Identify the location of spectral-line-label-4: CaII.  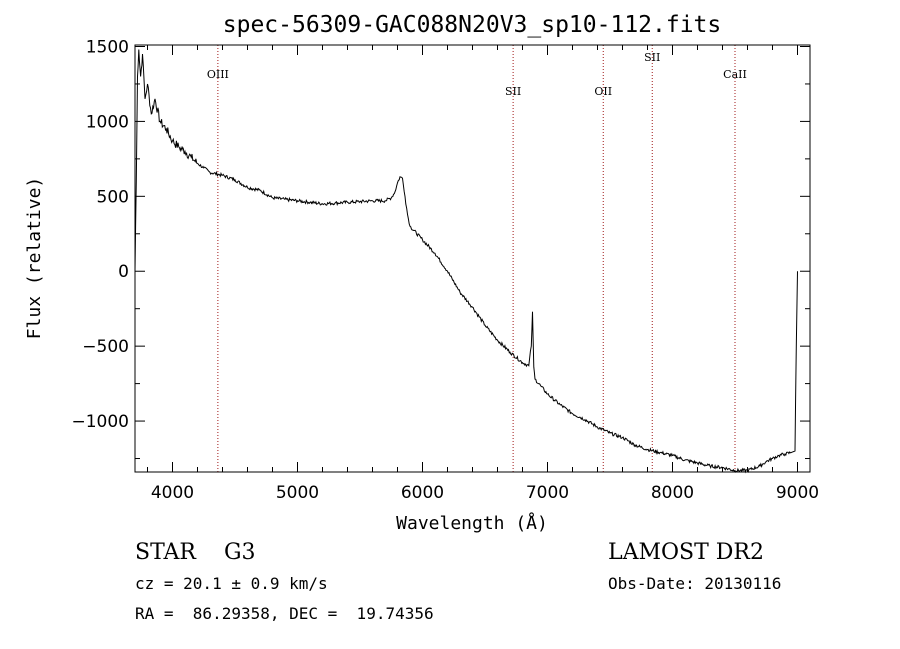
(735, 74).